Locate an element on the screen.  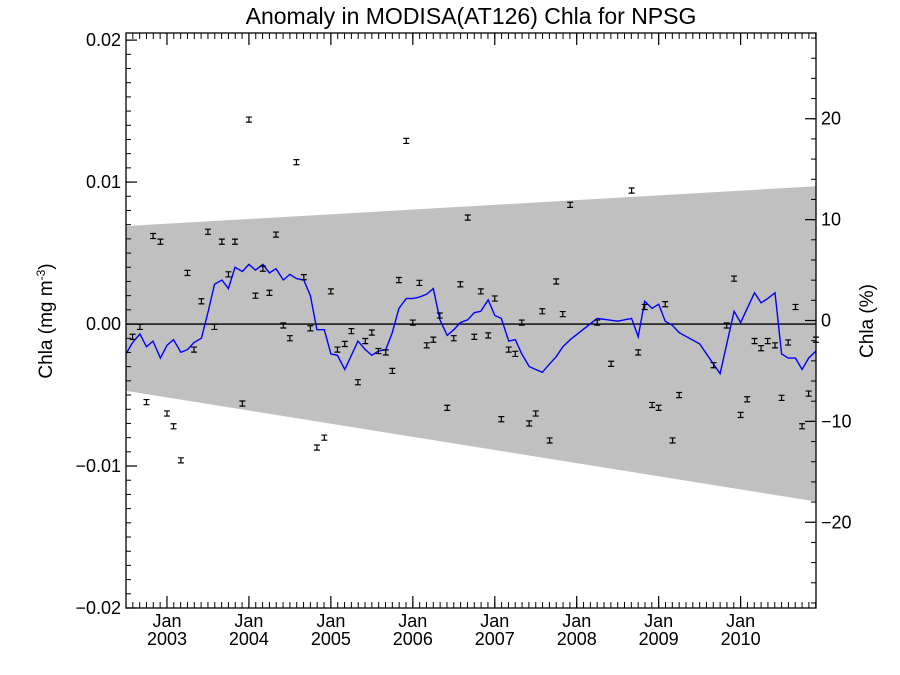
x-tick-year-label: 2010 is located at coordinates (741, 639).